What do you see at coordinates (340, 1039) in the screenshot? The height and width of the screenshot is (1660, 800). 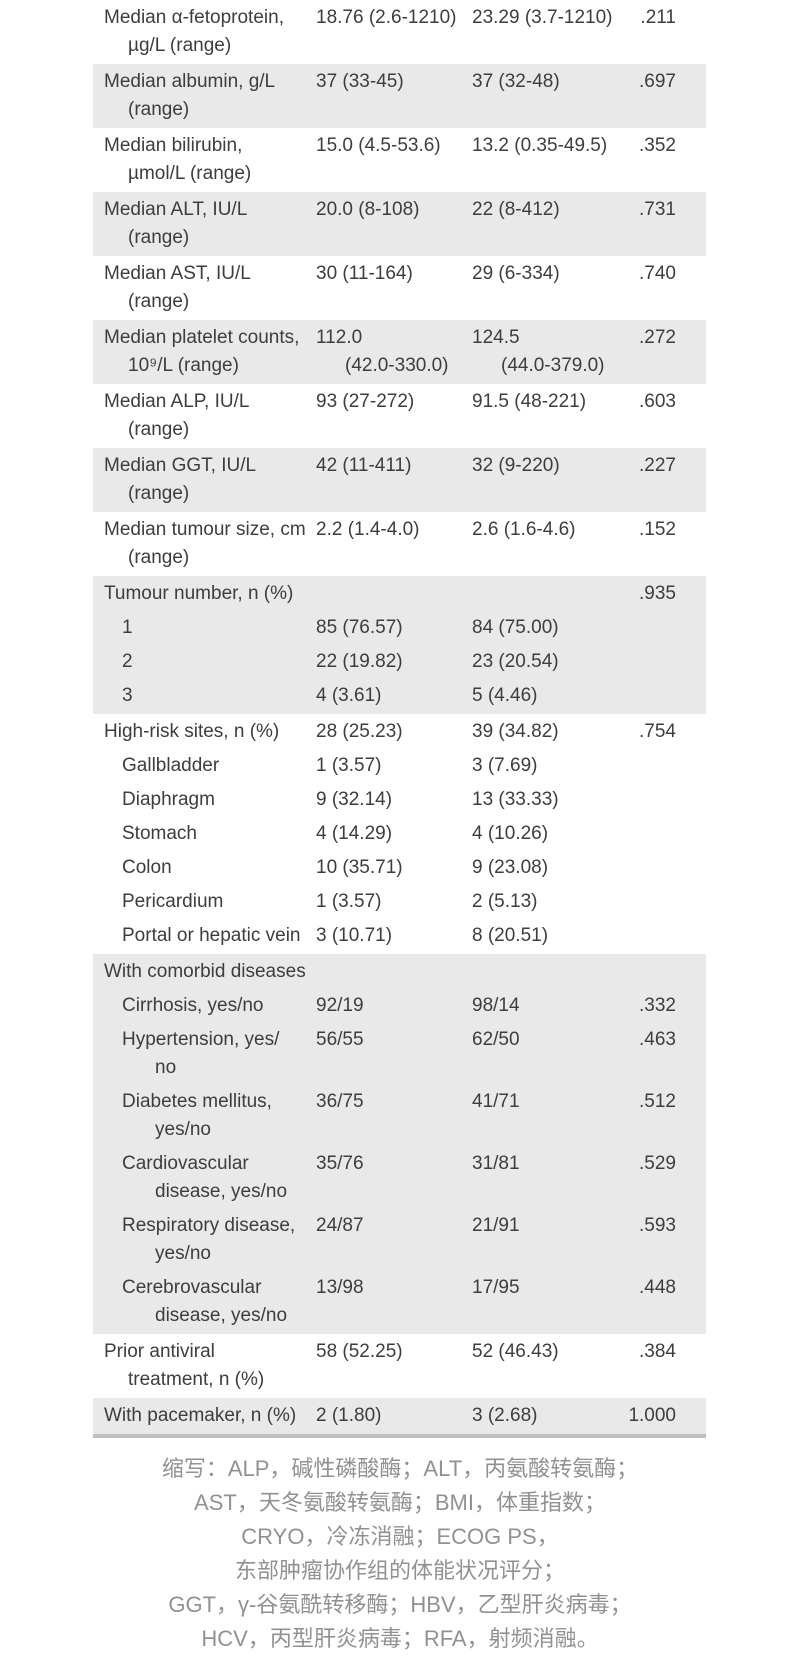 I see `group1-value: 56/55` at bounding box center [340, 1039].